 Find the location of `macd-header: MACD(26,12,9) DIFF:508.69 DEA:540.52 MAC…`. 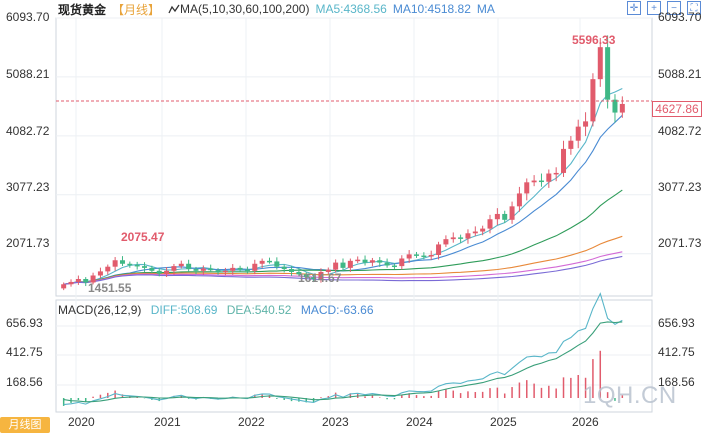

macd-header: MACD(26,12,9) DIFF:508.69 DEA:540.52 MAC… is located at coordinates (219, 310).